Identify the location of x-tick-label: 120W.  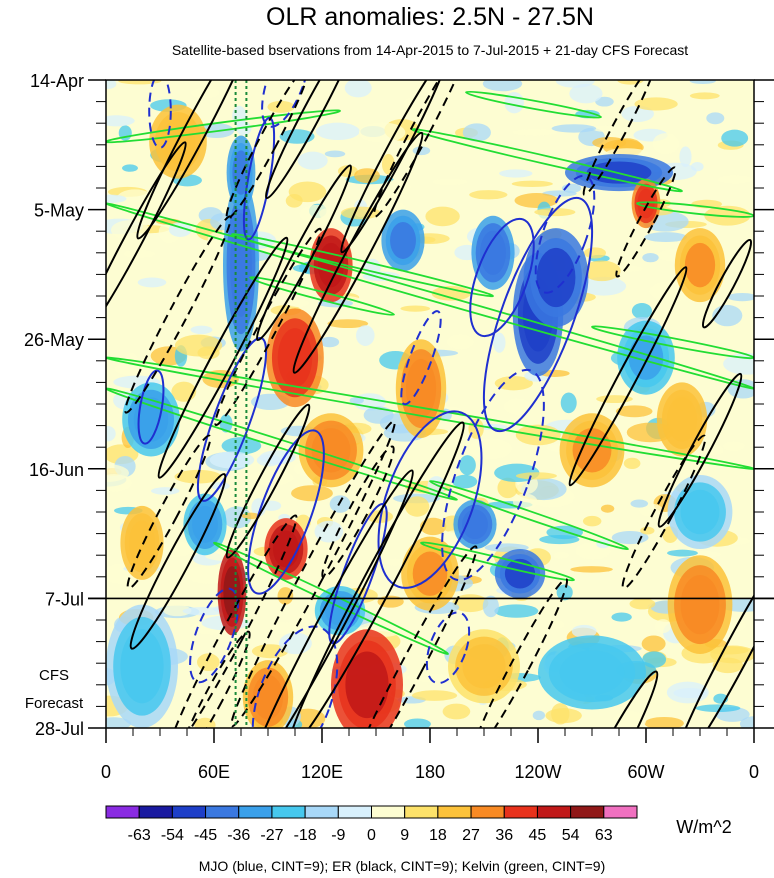
(537, 772).